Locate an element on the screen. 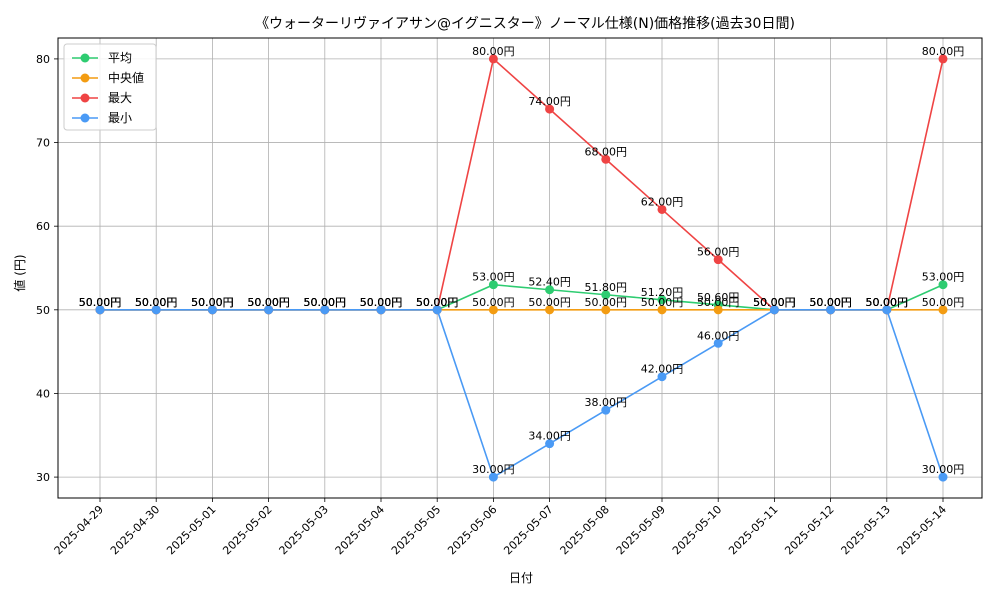  data-label: 30.00円 is located at coordinates (943, 469).